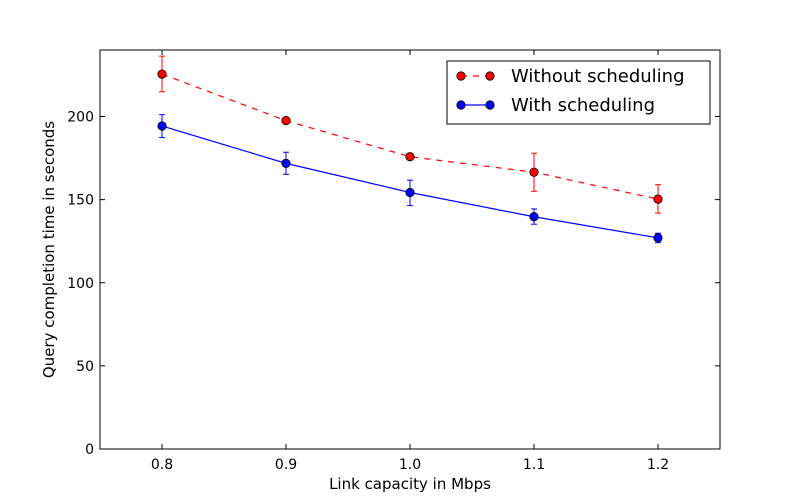  Describe the element at coordinates (583, 105) in the screenshot. I see `legend-label: With scheduling` at that location.